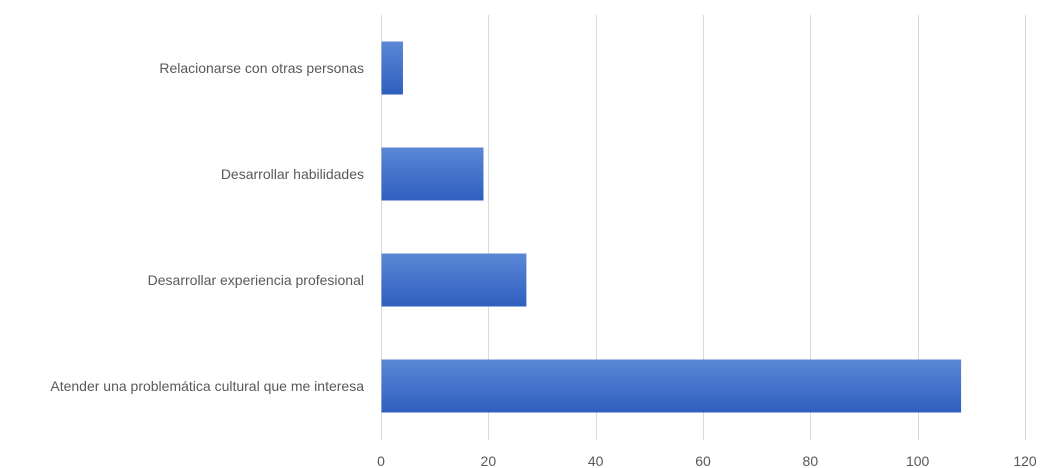  Describe the element at coordinates (811, 460) in the screenshot. I see `x-tick-label-80: 80` at that location.